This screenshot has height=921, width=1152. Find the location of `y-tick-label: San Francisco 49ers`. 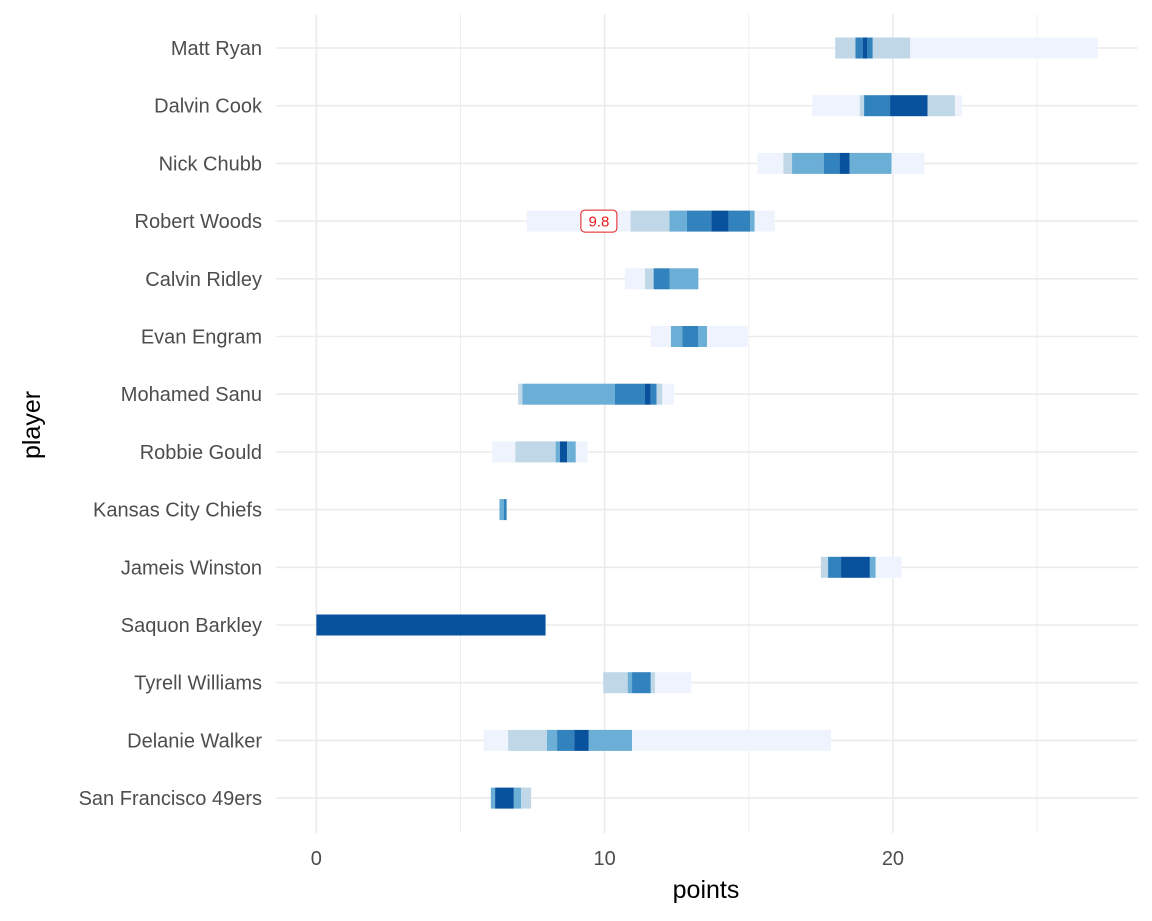

y-tick-label: San Francisco 49ers is located at coordinates (170, 799).